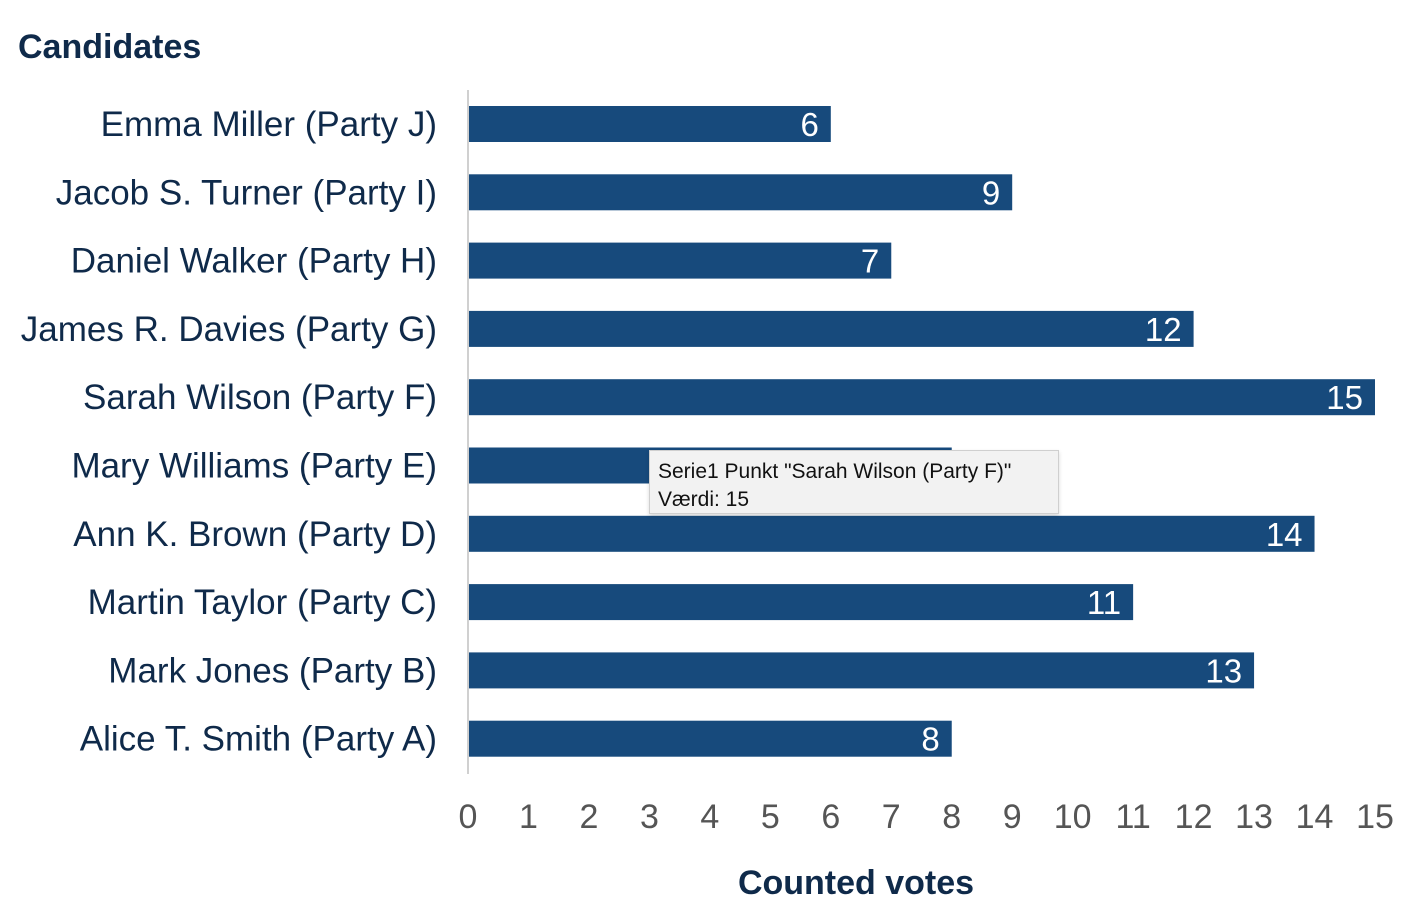 This screenshot has width=1422, height=920. Describe the element at coordinates (254, 466) in the screenshot. I see `category-label: Mary Williams (Party E)` at that location.